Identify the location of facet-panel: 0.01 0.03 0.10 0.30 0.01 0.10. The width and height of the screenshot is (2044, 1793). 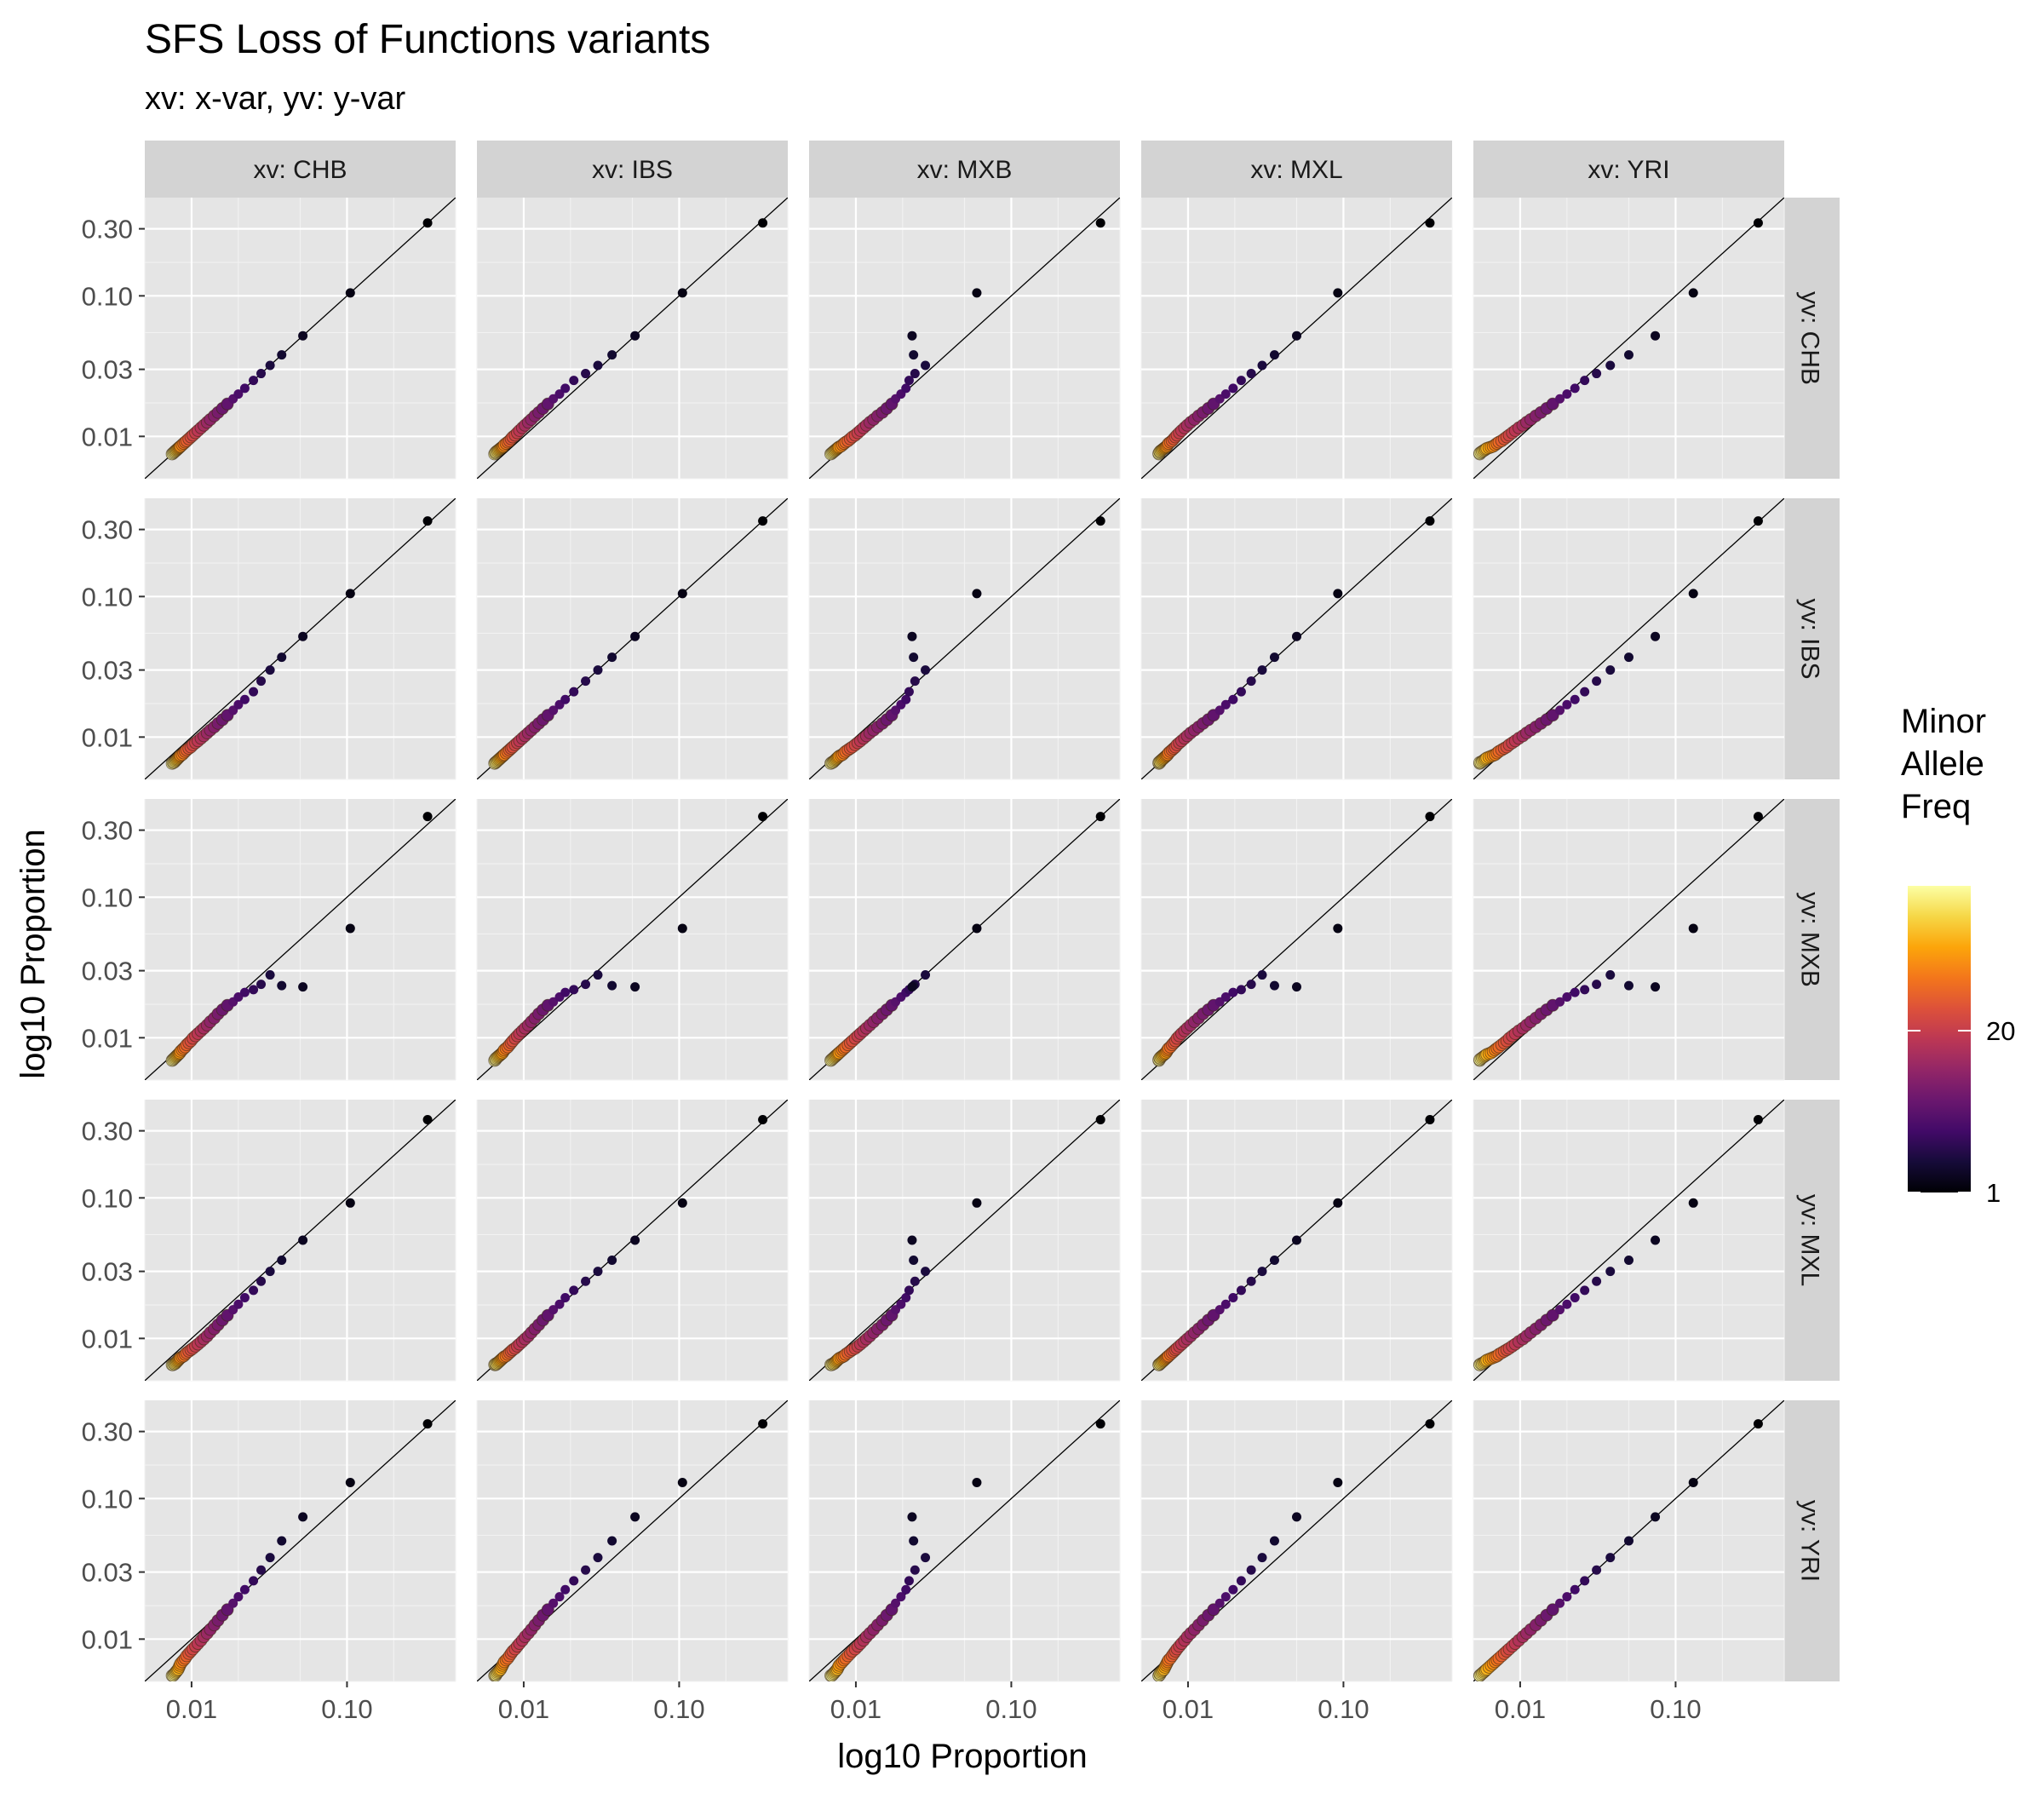
(269, 1562).